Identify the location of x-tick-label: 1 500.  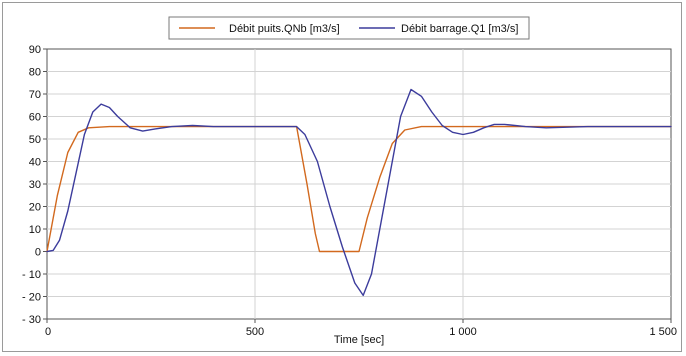
(663, 332).